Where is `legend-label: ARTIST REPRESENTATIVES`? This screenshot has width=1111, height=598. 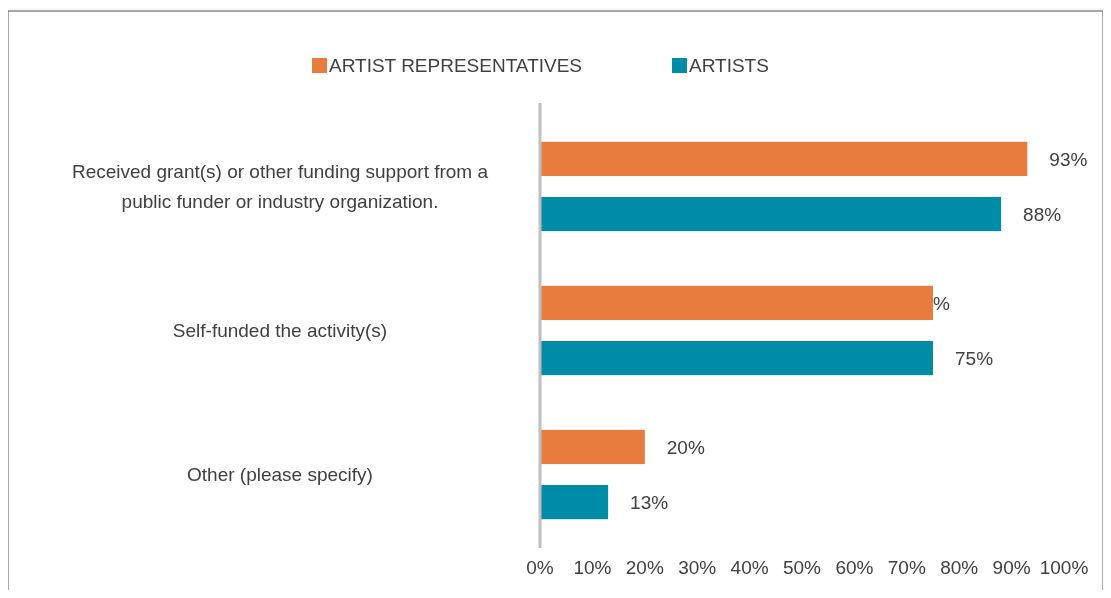 legend-label: ARTIST REPRESENTATIVES is located at coordinates (456, 65).